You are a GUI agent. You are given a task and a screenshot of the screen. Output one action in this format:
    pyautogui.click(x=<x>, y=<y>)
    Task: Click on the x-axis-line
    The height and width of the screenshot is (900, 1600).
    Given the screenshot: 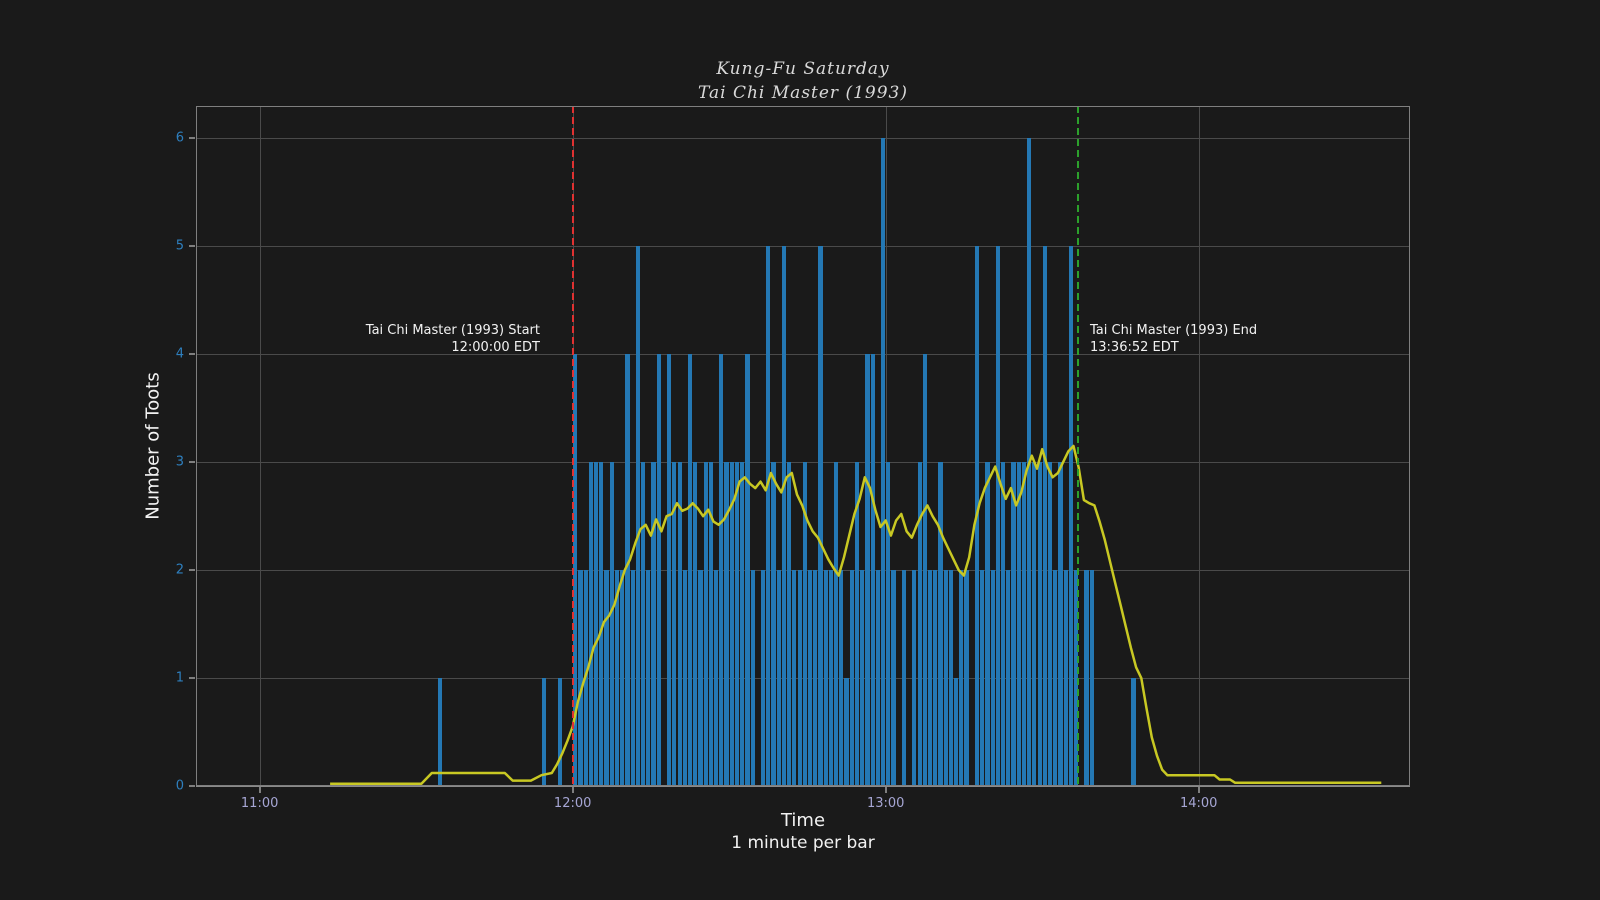 What is the action you would take?
    pyautogui.click(x=803, y=786)
    